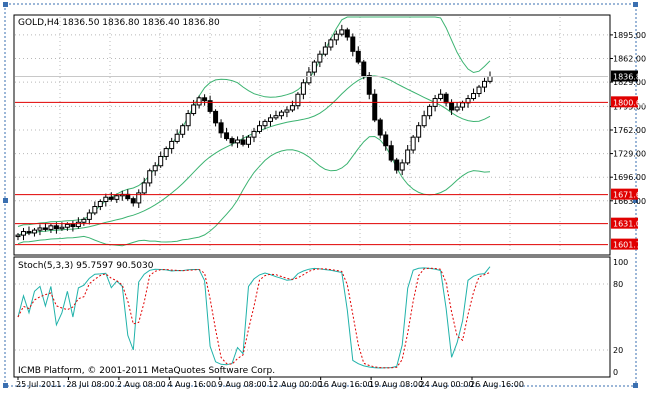 The height and width of the screenshot is (413, 664). What do you see at coordinates (629, 177) in the screenshot?
I see `price-tick-label: 1696.00` at bounding box center [629, 177].